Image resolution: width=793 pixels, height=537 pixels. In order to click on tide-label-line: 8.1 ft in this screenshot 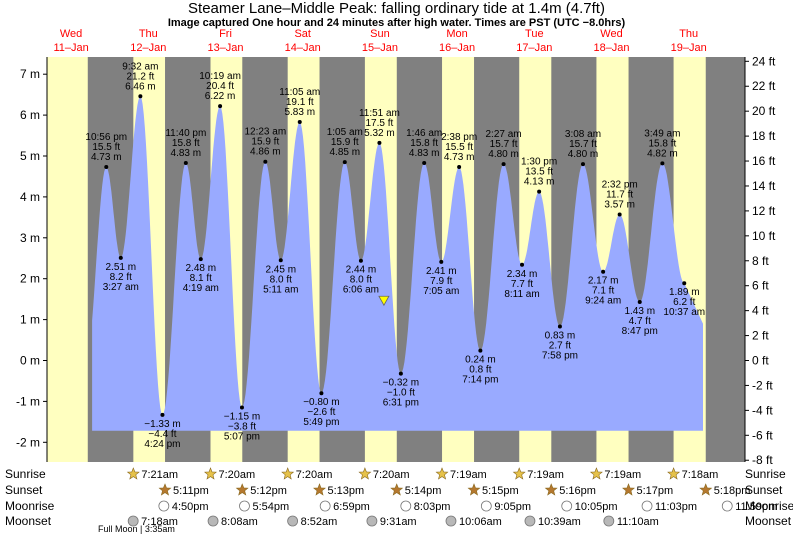, I will do `click(201, 278)`.